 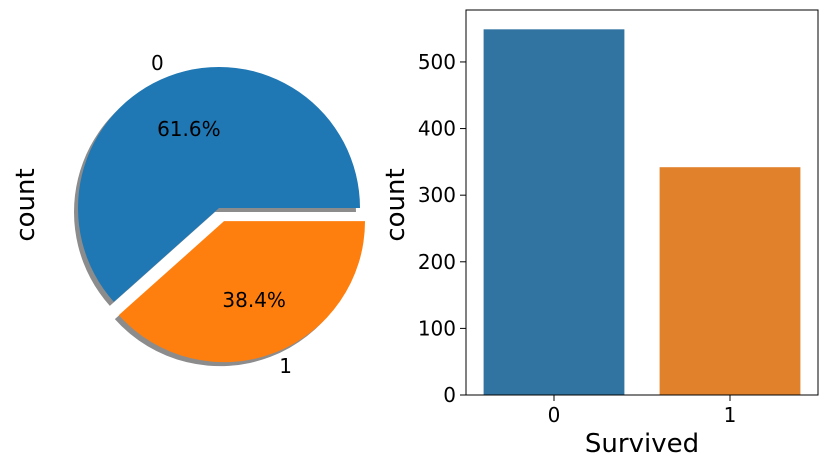 I want to click on y-tick-label: 0, so click(x=449, y=395).